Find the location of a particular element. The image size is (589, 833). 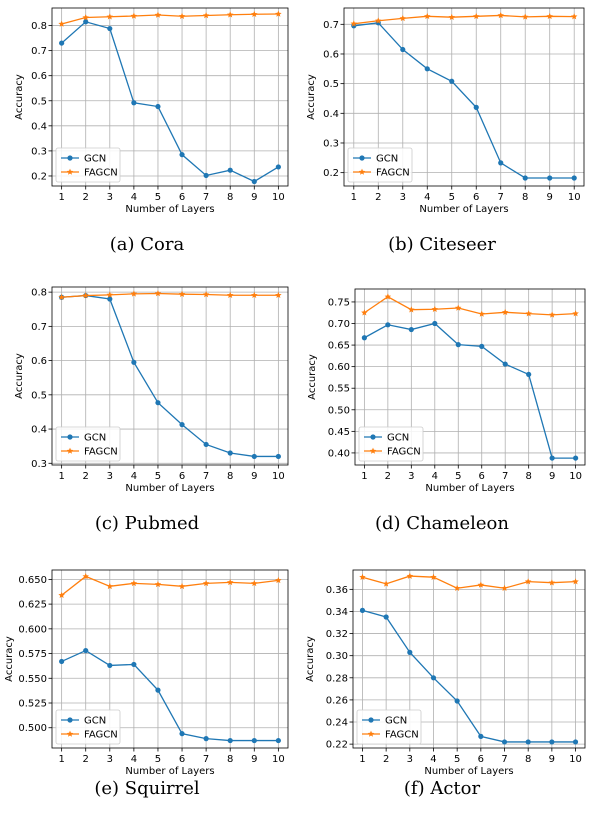

chart-caption: (b) Citeseer is located at coordinates (442, 244).